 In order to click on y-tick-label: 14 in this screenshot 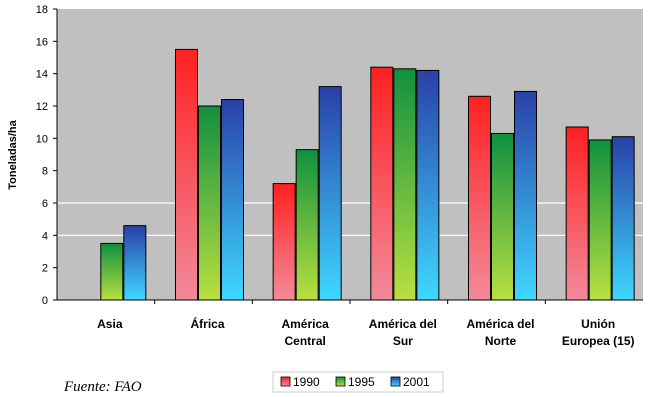, I will do `click(42, 75)`.